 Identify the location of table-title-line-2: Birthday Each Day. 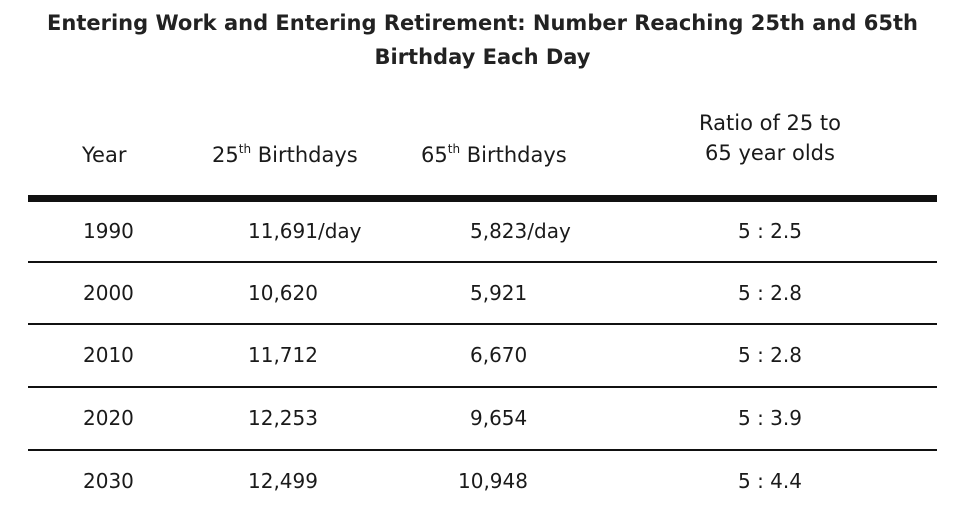
(482, 57).